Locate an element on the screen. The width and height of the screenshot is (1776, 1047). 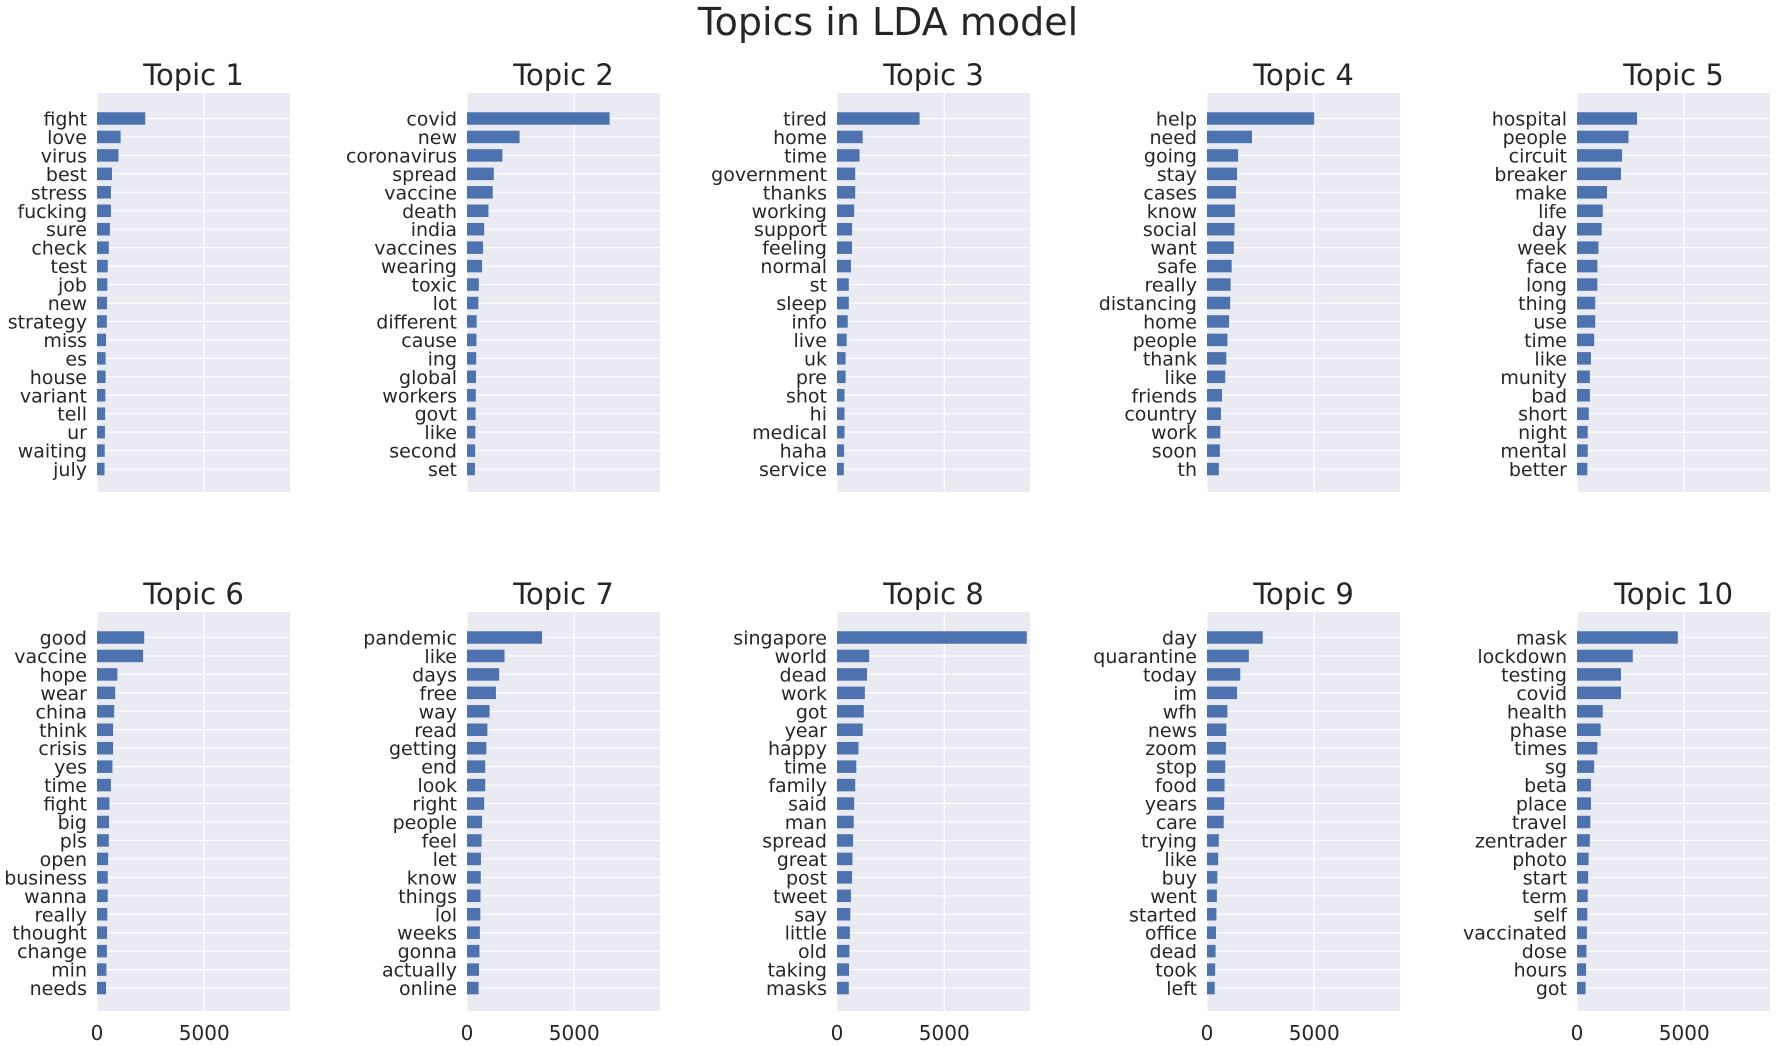
category-label: virus is located at coordinates (64, 156).